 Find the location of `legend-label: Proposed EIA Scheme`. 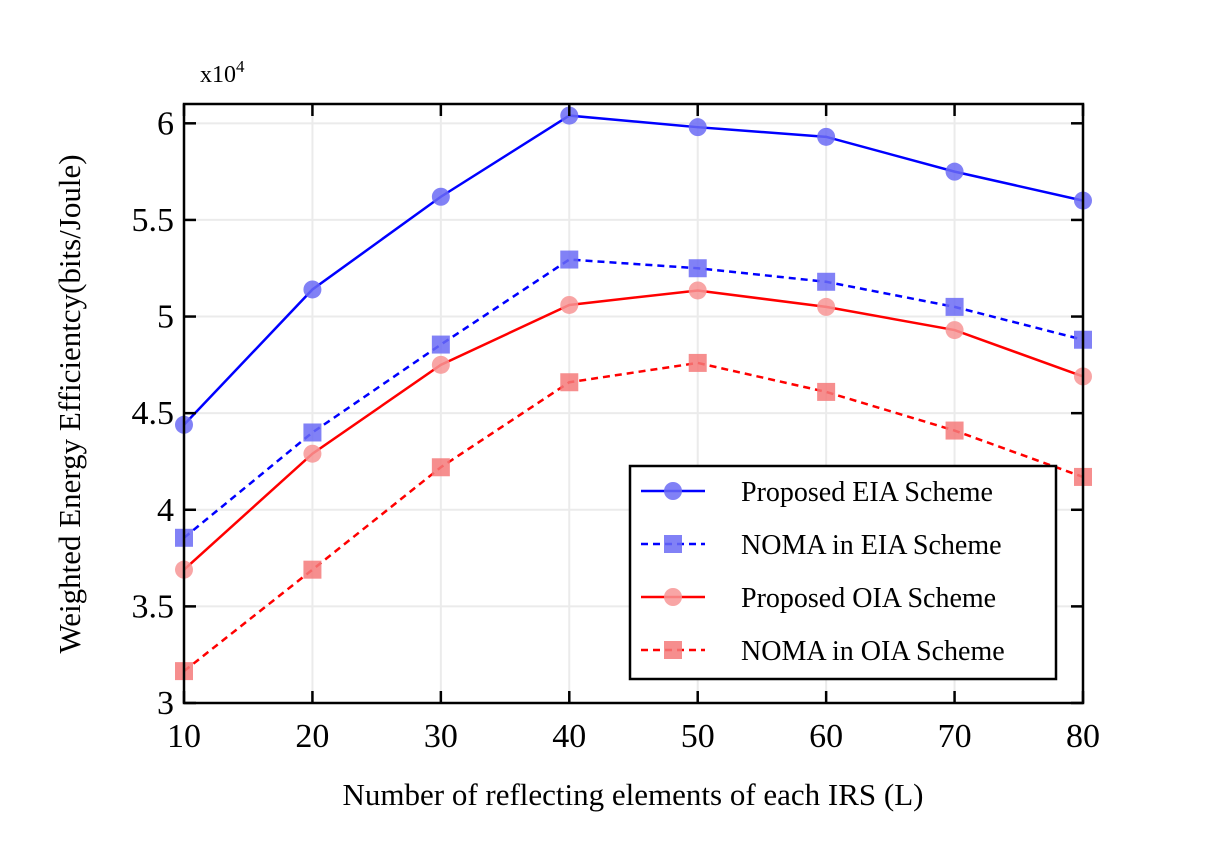

legend-label: Proposed EIA Scheme is located at coordinates (867, 492).